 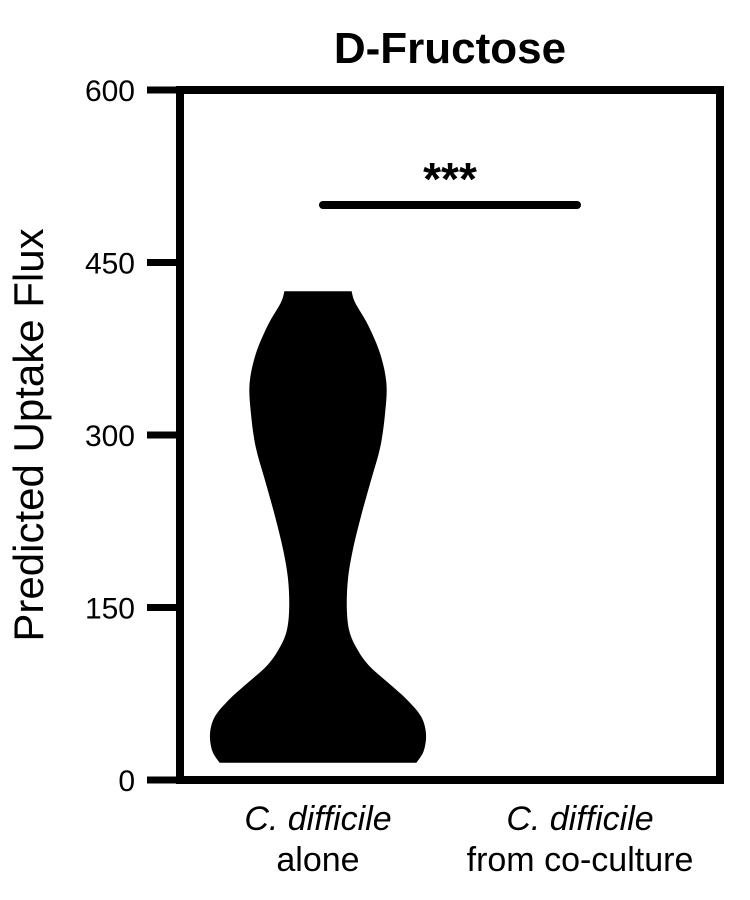 I want to click on chart-title: D-Fructose, so click(x=450, y=48).